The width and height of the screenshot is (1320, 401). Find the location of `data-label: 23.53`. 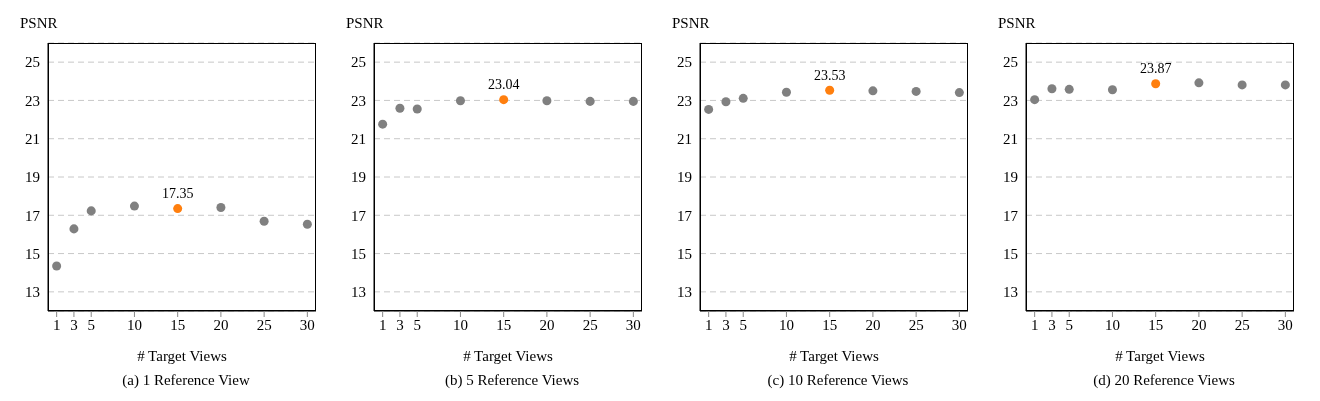

data-label: 23.53 is located at coordinates (829, 75).